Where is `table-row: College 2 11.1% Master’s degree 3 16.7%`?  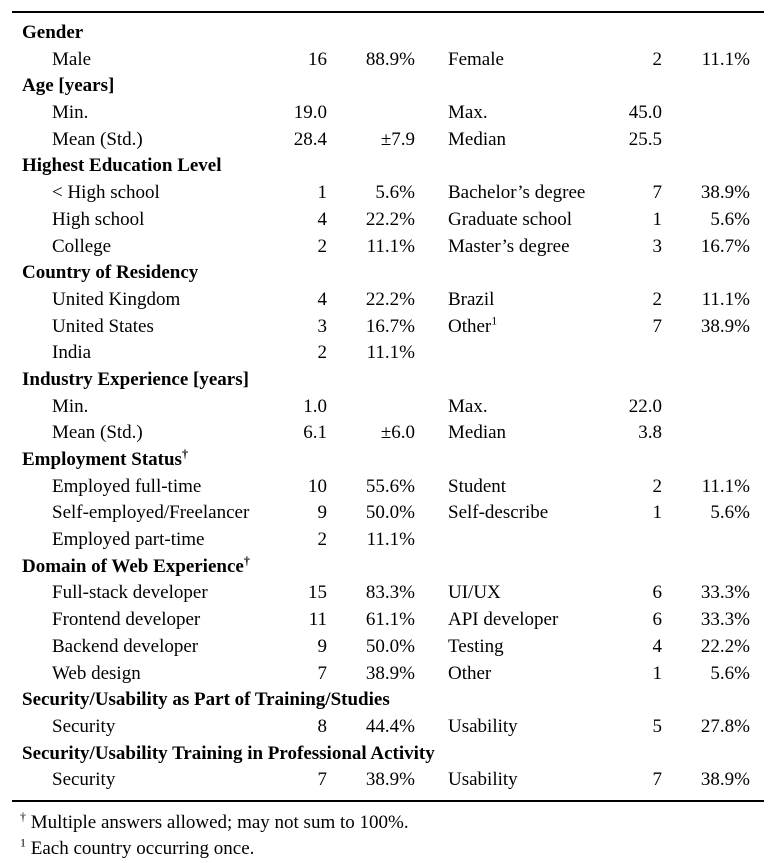
table-row: College 2 11.1% Master’s degree 3 16.7% is located at coordinates (386, 247).